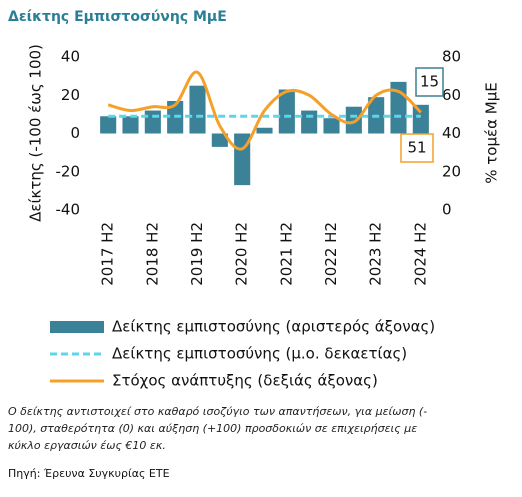 The height and width of the screenshot is (497, 522). I want to click on x-tick-label: 2024 H2, so click(420, 254).